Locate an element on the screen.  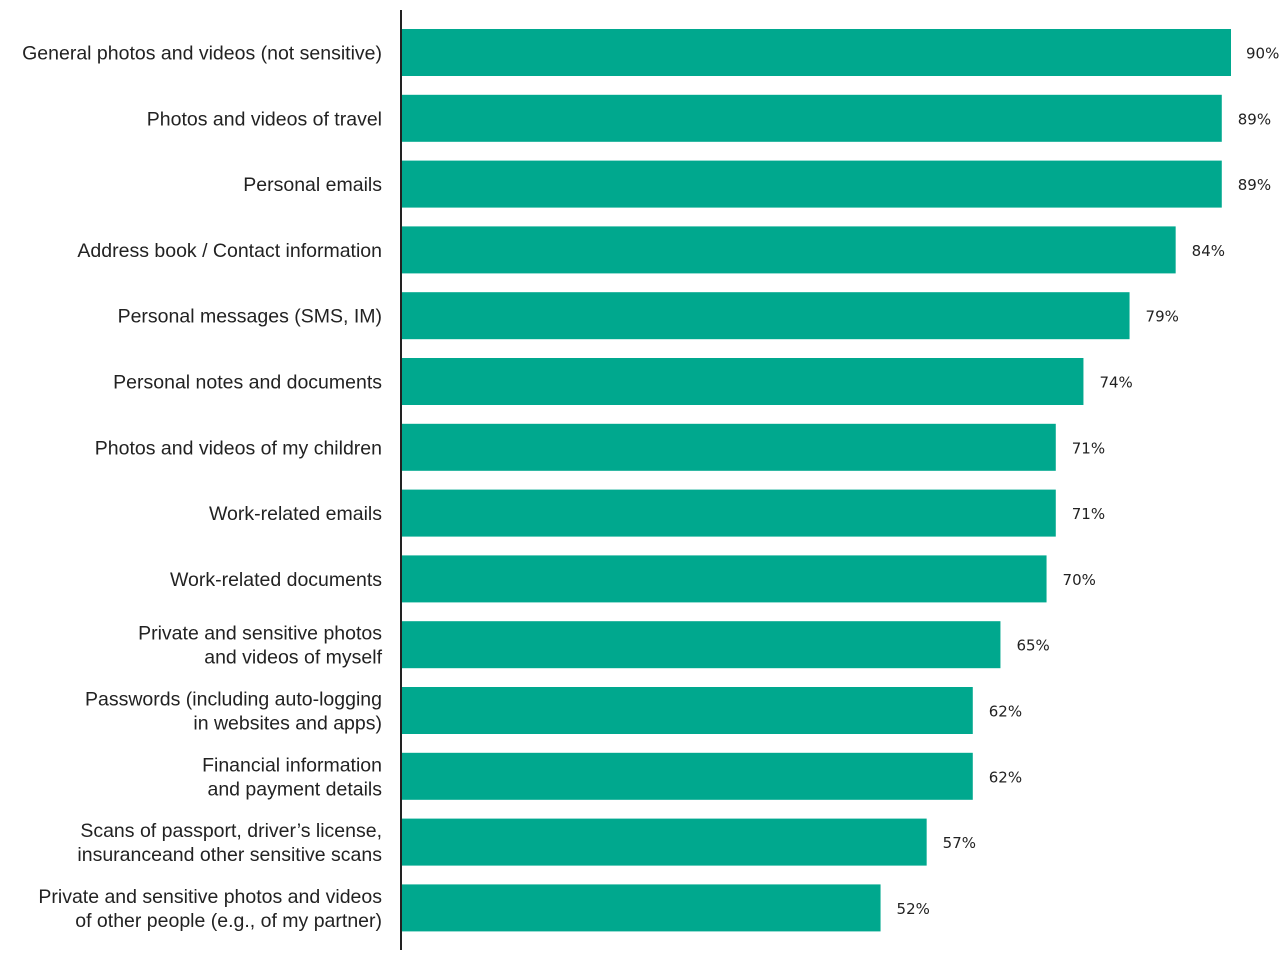
value-label: 74% is located at coordinates (1115, 383).